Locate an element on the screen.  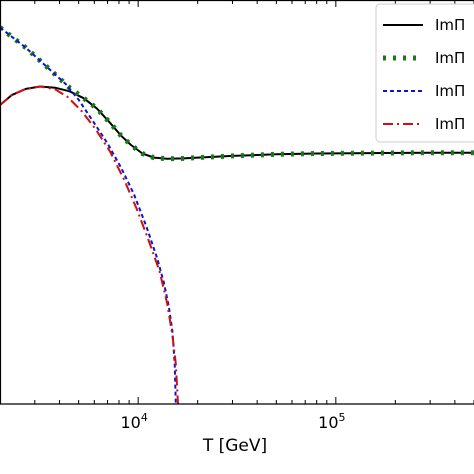
legend-box is located at coordinates (424, 73).